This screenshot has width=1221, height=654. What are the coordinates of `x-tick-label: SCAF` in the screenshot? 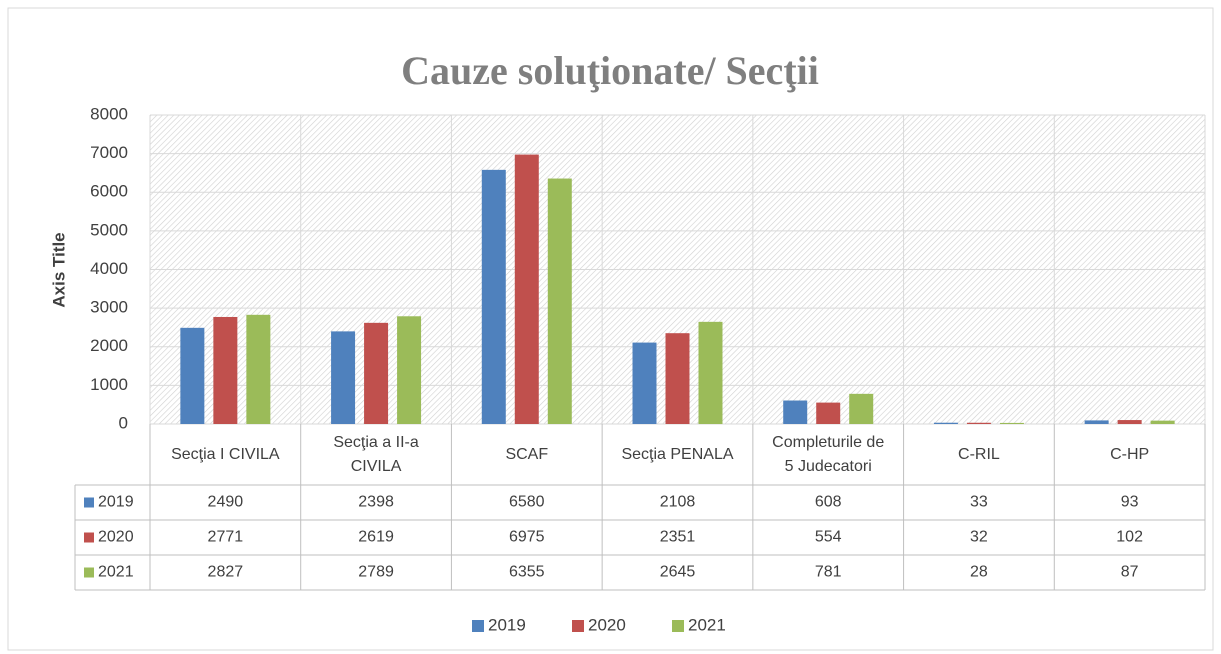 It's located at (527, 454).